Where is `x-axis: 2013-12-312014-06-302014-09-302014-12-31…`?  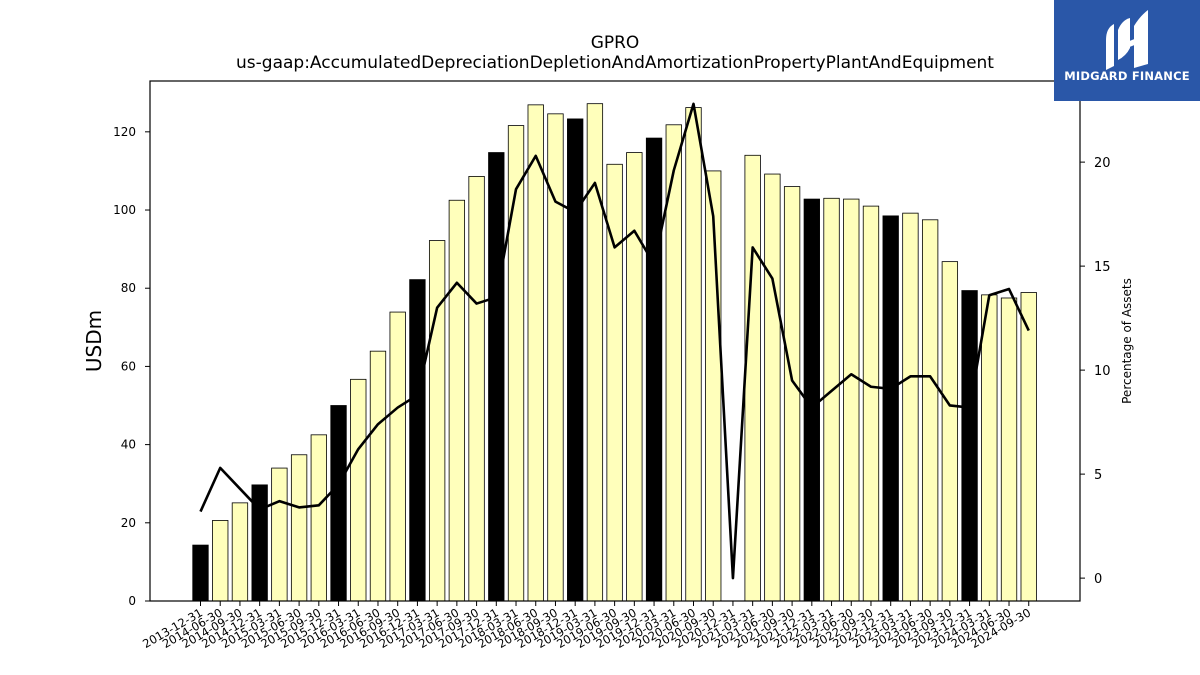 x-axis: 2013-12-312014-06-302014-09-302014-12-31… is located at coordinates (586, 626).